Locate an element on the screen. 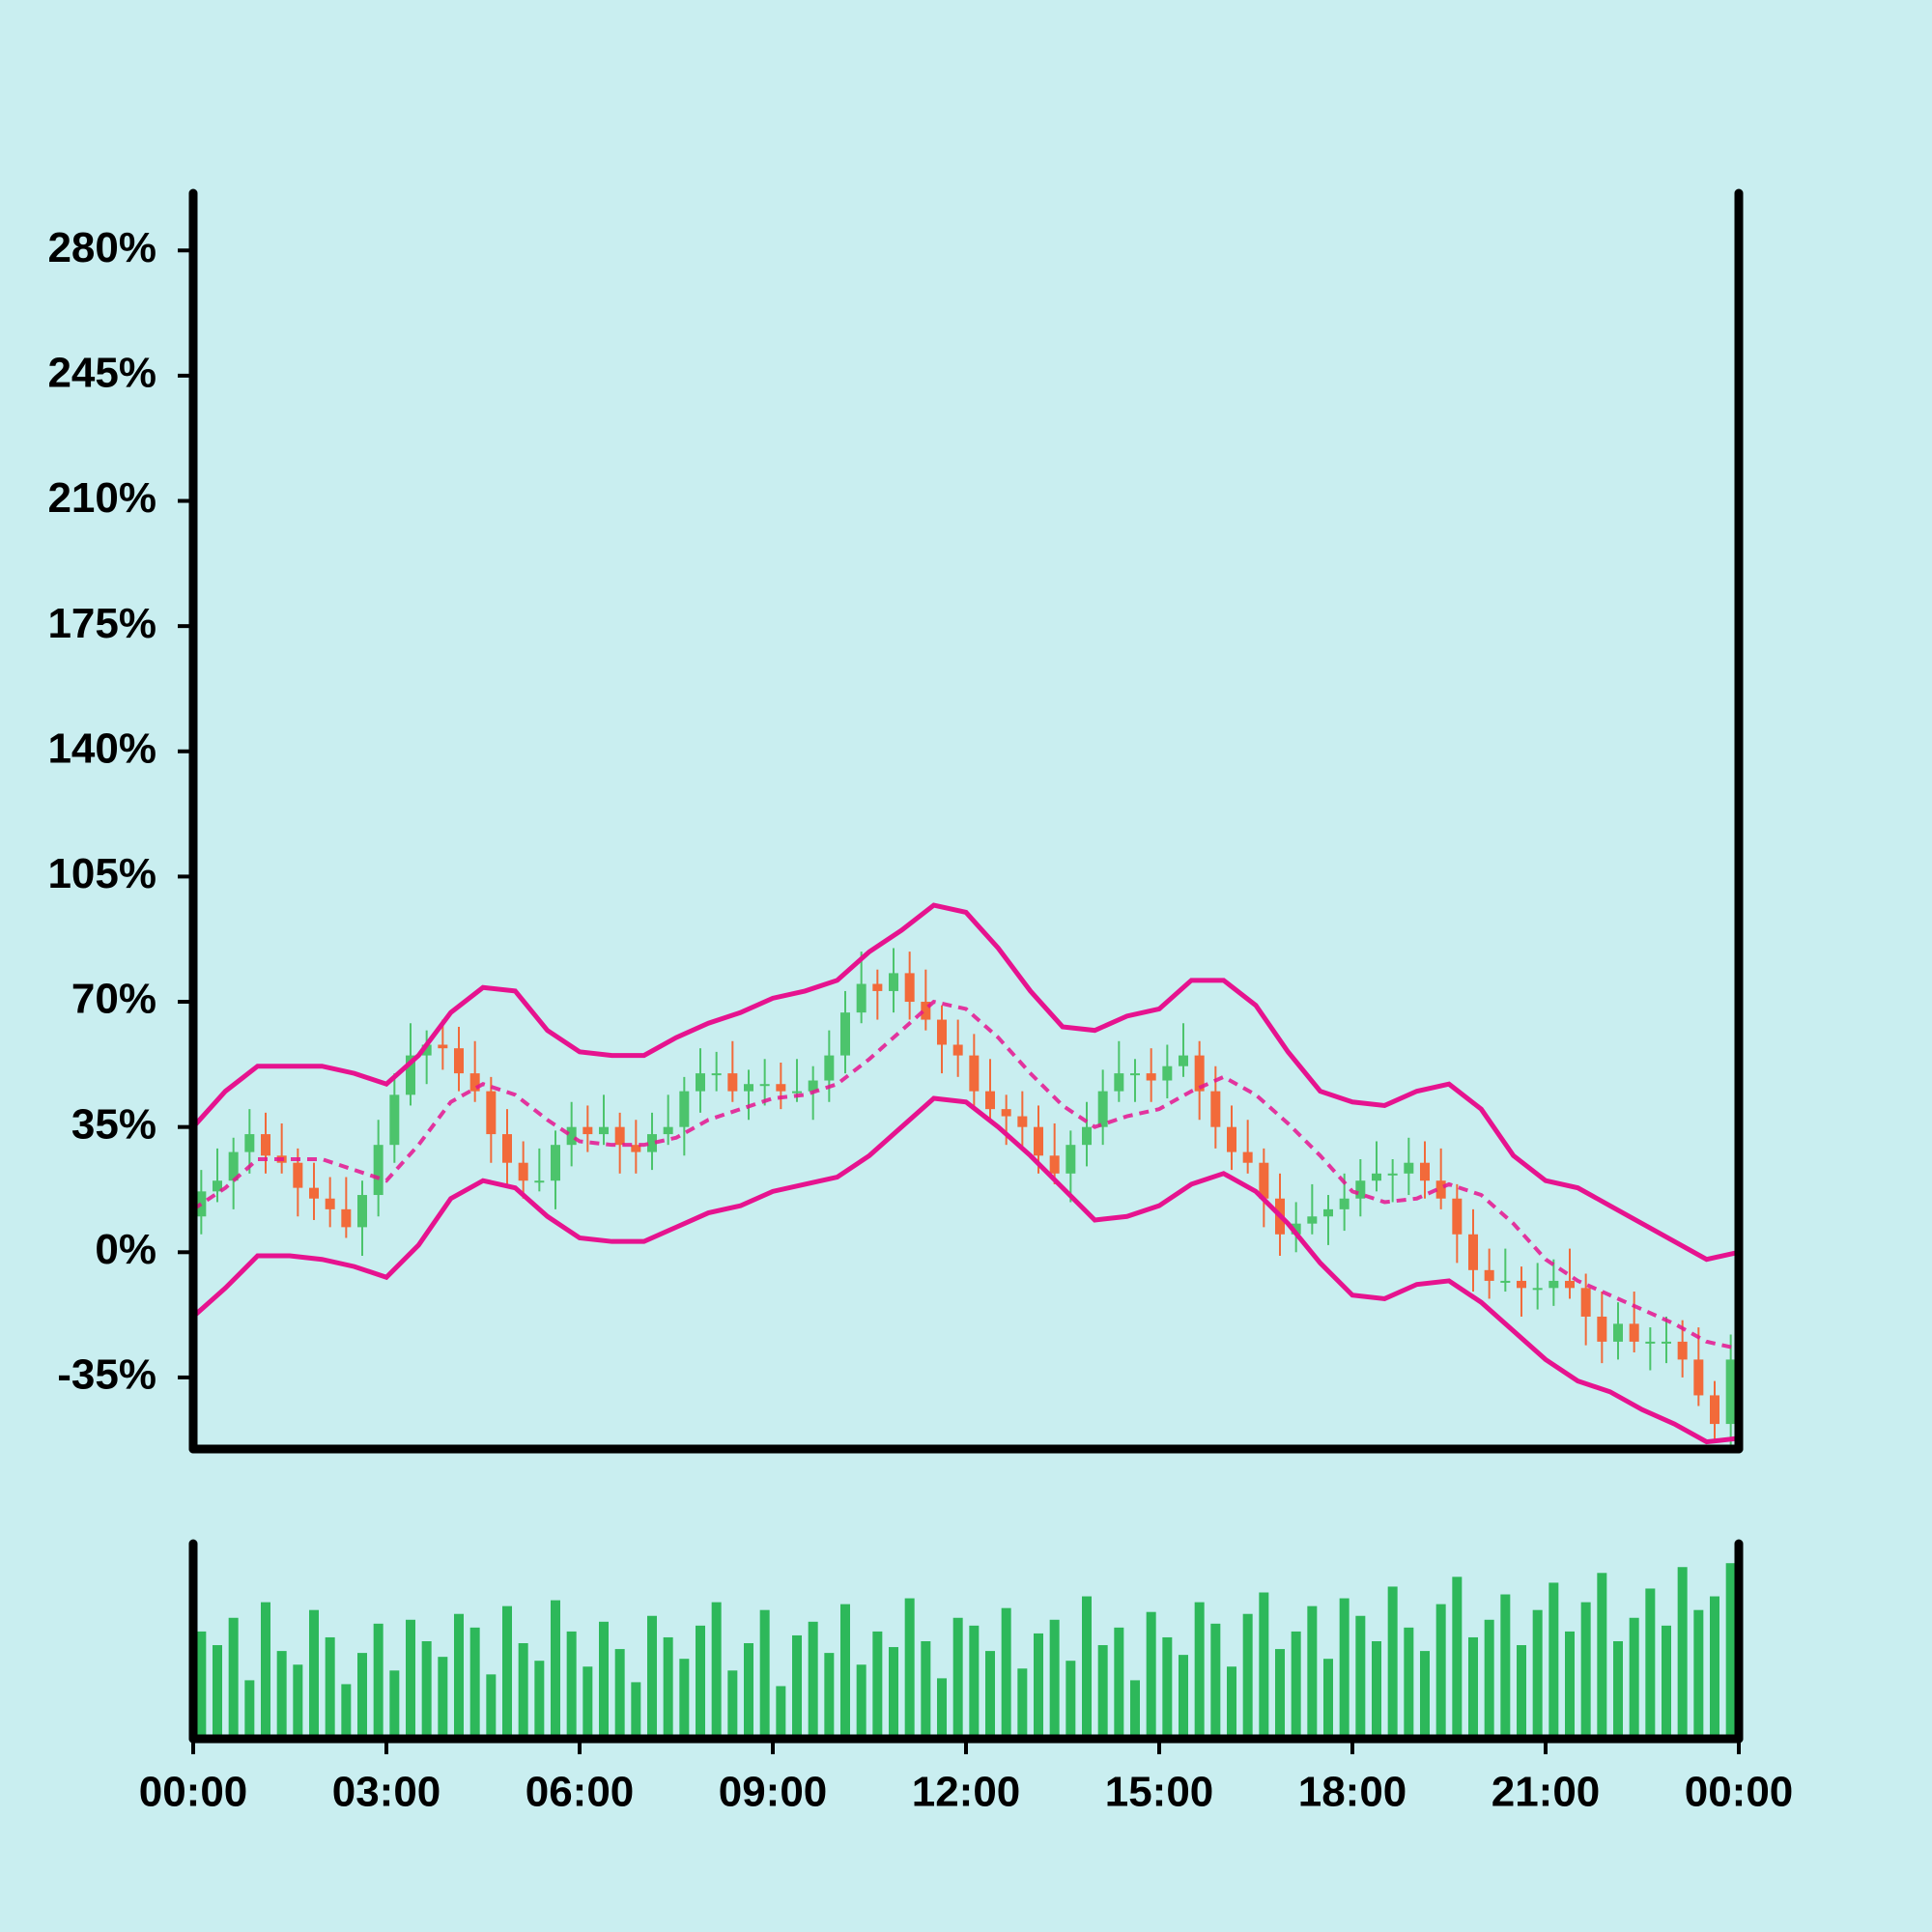 Image resolution: width=1932 pixels, height=1932 pixels. x-tick-label: 00:00 is located at coordinates (193, 1792).